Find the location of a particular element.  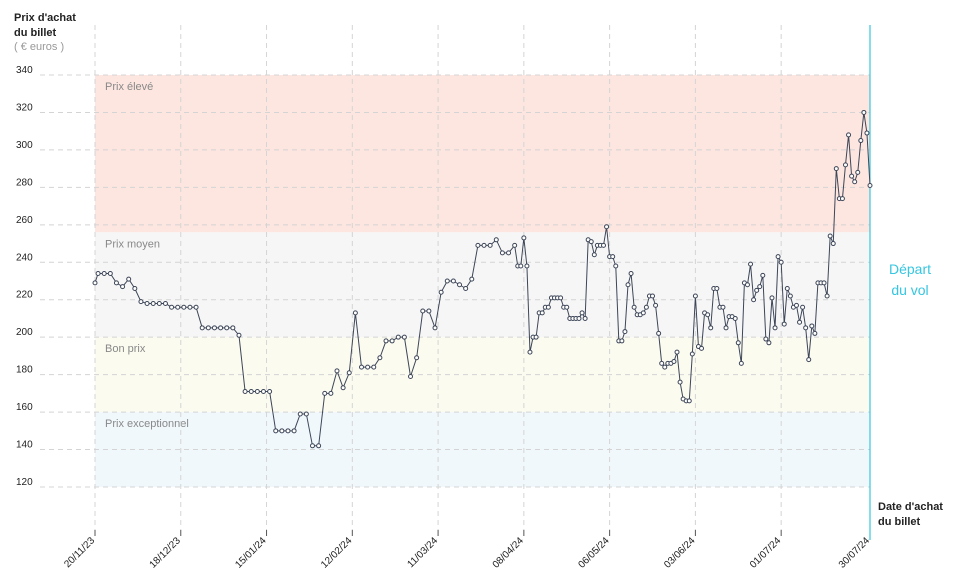

x-tick-label: 18/12/23 is located at coordinates (166, 553).